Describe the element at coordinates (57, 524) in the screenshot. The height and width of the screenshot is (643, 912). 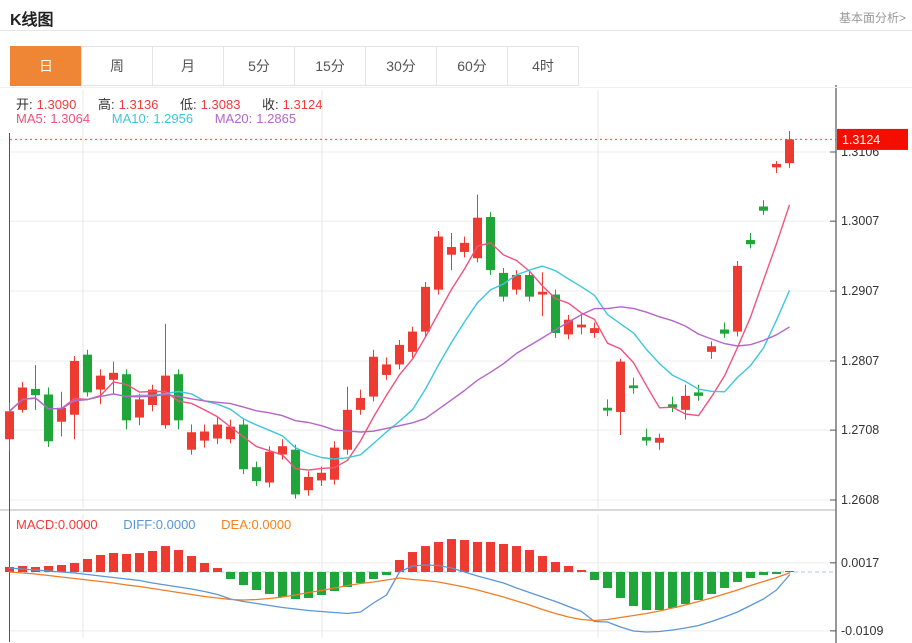
I see `macd-value: MACD:0.0000` at that location.